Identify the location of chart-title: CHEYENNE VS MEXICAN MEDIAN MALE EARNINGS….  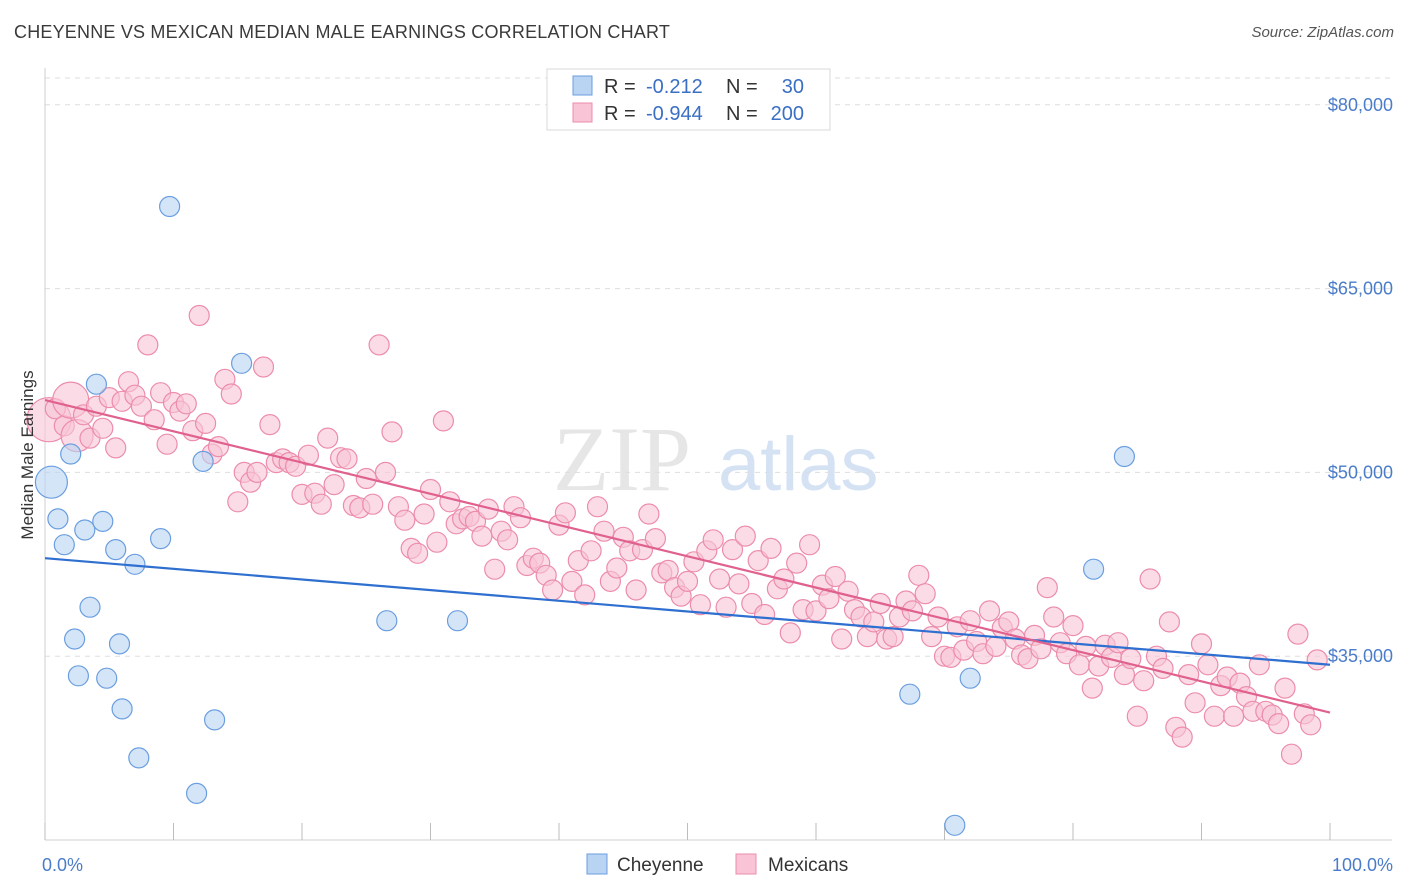
(342, 32).